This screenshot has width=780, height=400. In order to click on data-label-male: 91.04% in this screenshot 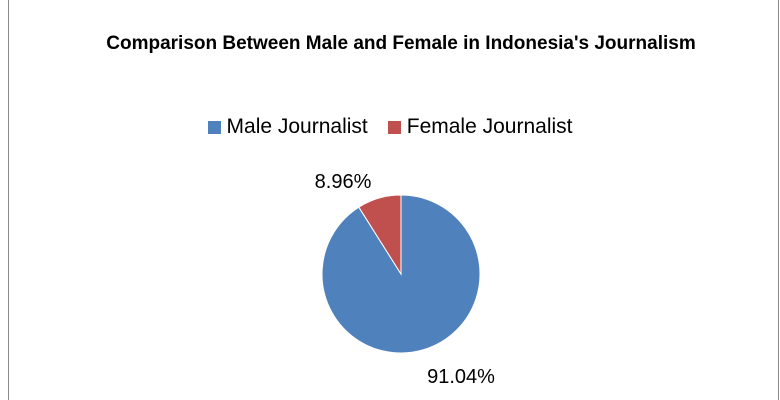, I will do `click(461, 377)`.